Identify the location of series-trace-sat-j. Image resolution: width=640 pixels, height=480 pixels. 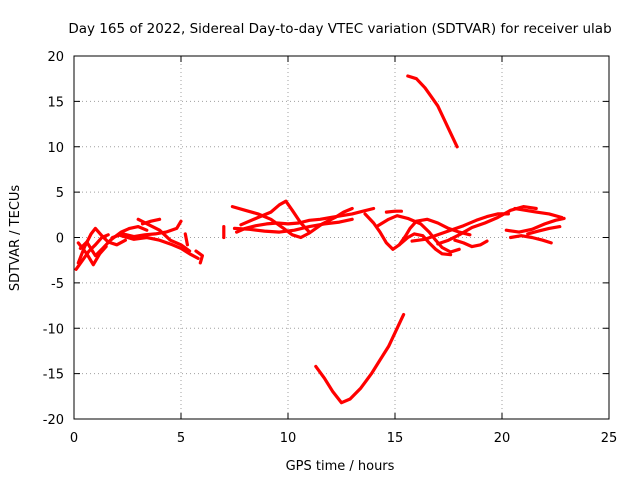
(199, 257).